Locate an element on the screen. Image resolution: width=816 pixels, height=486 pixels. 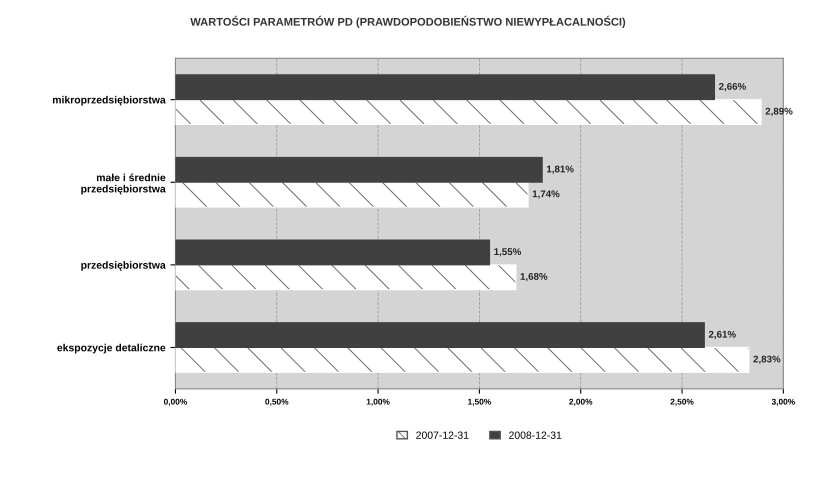
x-tick-label: 1,50% is located at coordinates (479, 402).